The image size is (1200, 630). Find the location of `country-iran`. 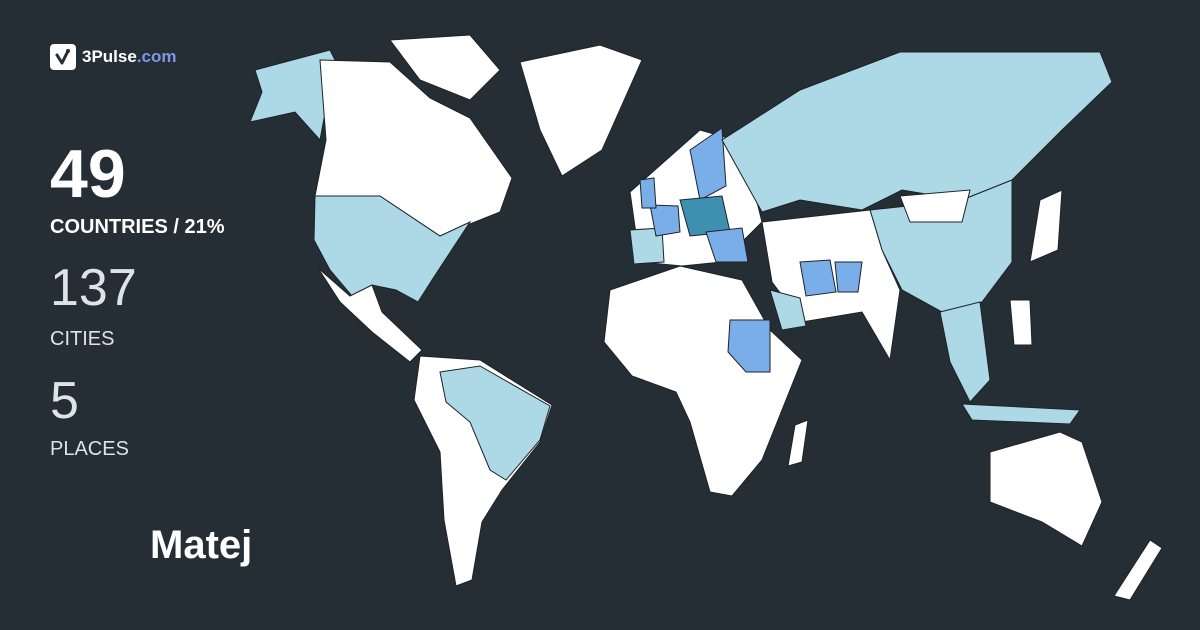

country-iran is located at coordinates (818, 278).